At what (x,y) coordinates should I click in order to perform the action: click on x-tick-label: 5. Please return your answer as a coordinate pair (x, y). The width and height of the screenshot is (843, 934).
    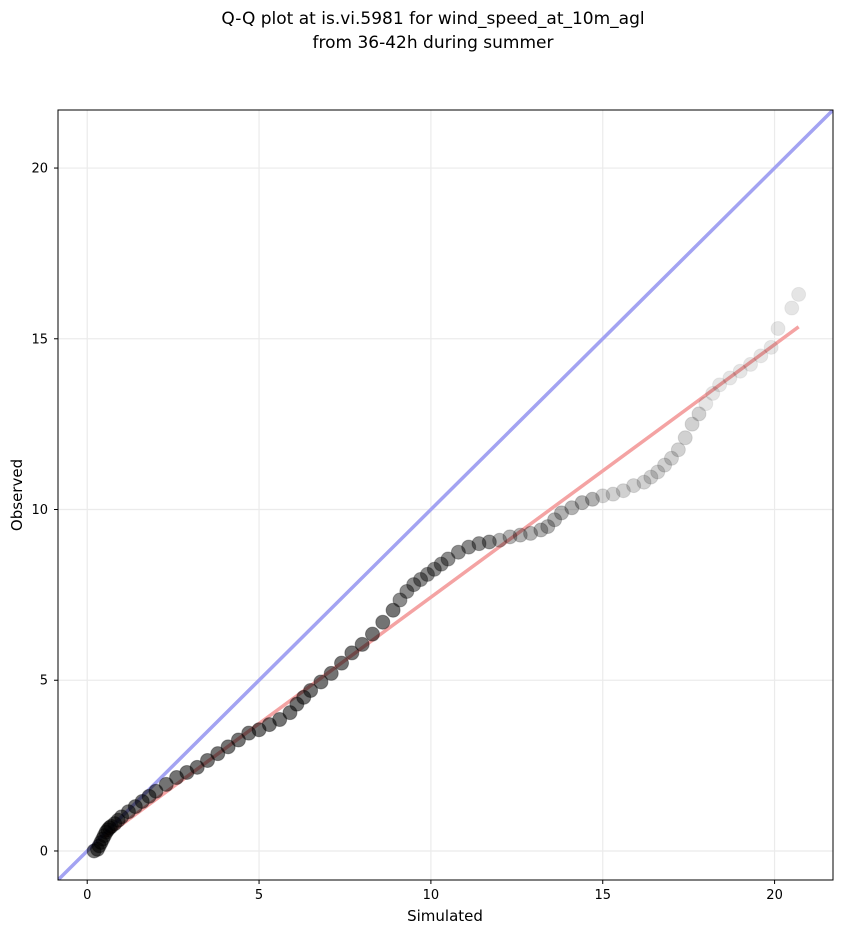
    Looking at the image, I should click on (259, 895).